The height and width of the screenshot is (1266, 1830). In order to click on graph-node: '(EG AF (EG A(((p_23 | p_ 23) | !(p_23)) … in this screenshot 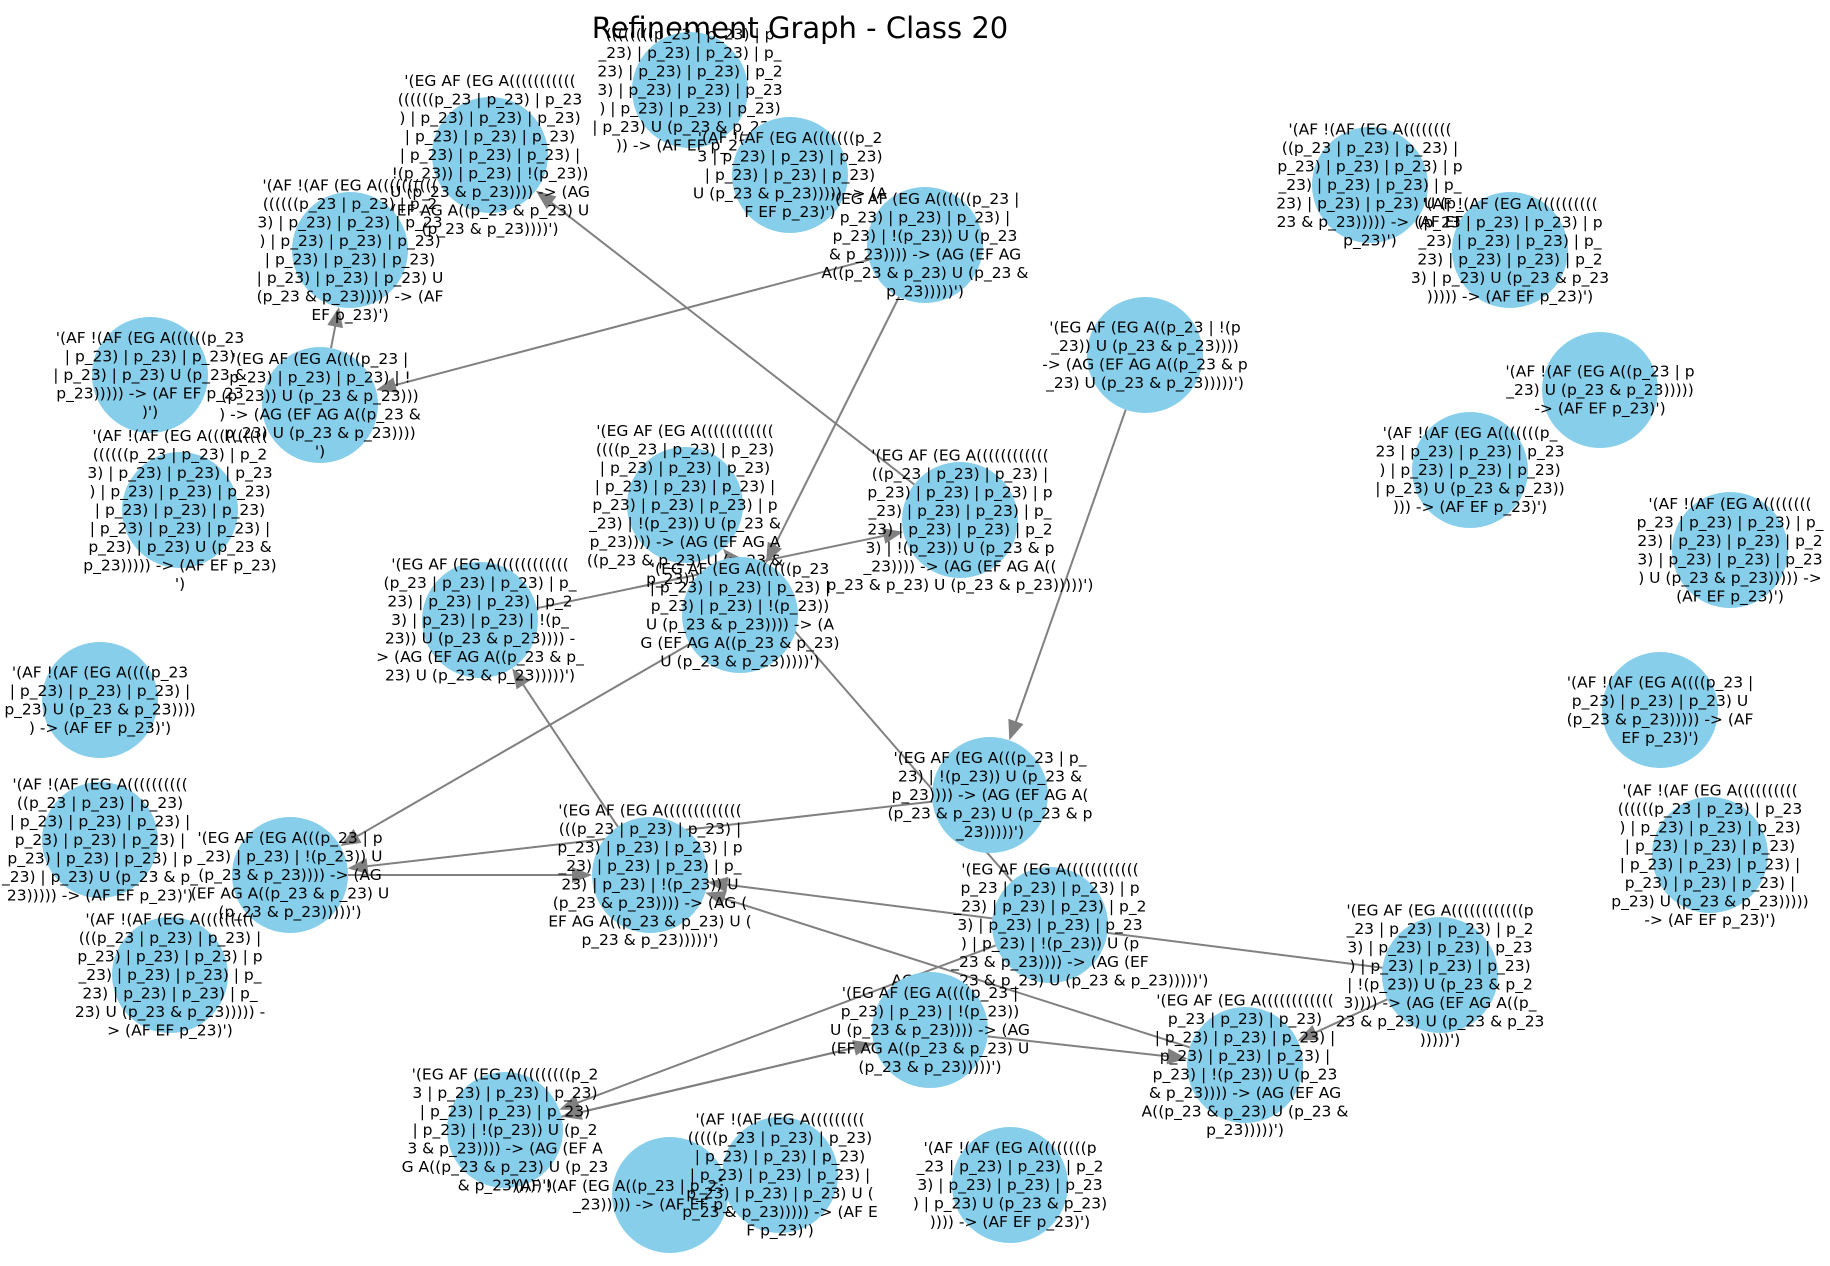, I will do `click(990, 795)`.